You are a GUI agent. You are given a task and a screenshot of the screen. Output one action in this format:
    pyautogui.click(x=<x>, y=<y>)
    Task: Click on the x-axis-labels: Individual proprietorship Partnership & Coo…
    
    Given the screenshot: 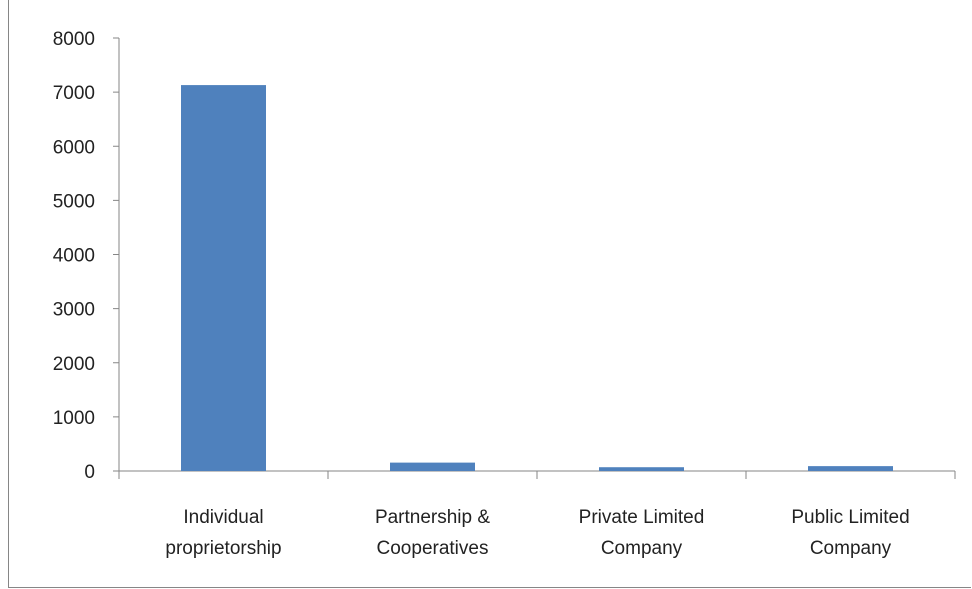 What is the action you would take?
    pyautogui.click(x=537, y=533)
    